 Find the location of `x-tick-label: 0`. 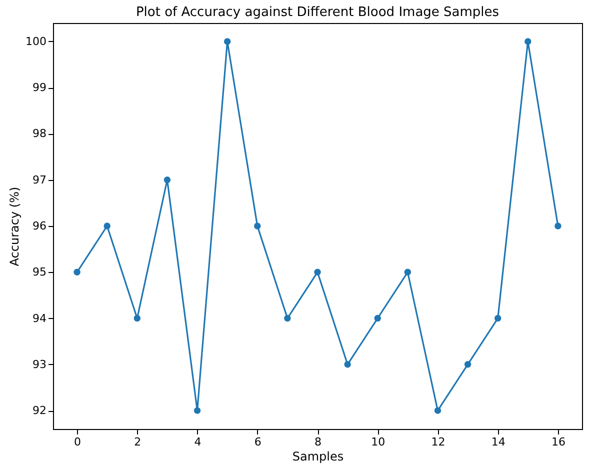

x-tick-label: 0 is located at coordinates (78, 442).